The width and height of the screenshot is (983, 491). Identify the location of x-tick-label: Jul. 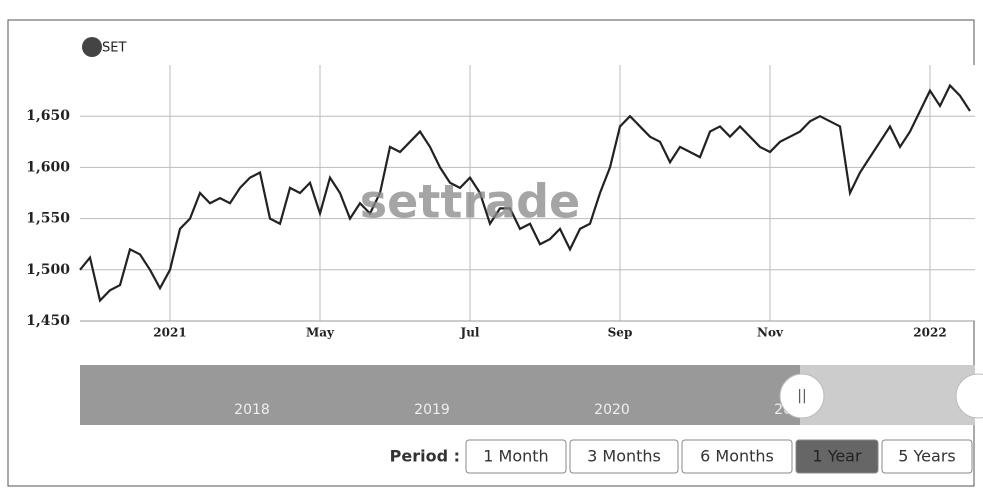
(470, 333).